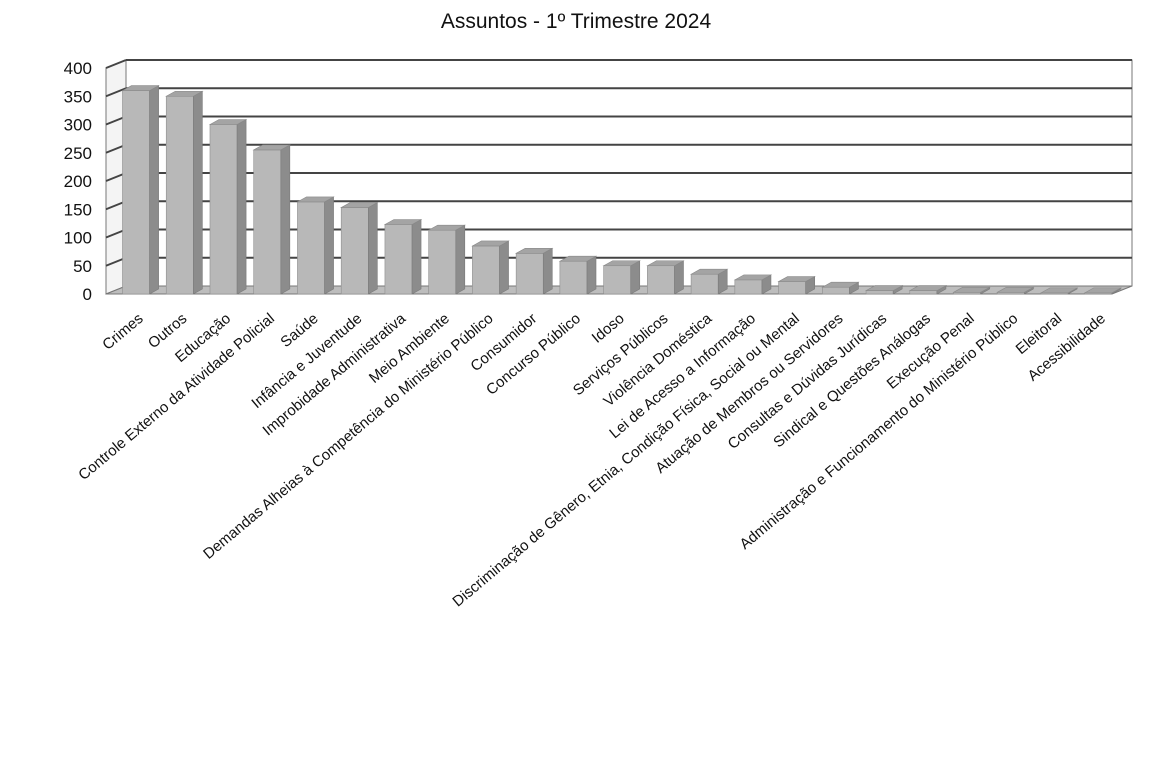 The image size is (1152, 767). I want to click on x-tick-label: Idoso, so click(608, 328).